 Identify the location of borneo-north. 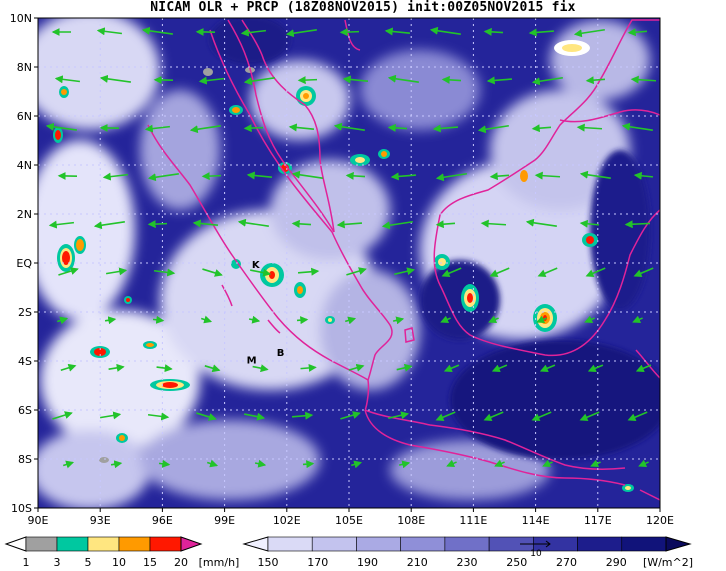
(549, 117).